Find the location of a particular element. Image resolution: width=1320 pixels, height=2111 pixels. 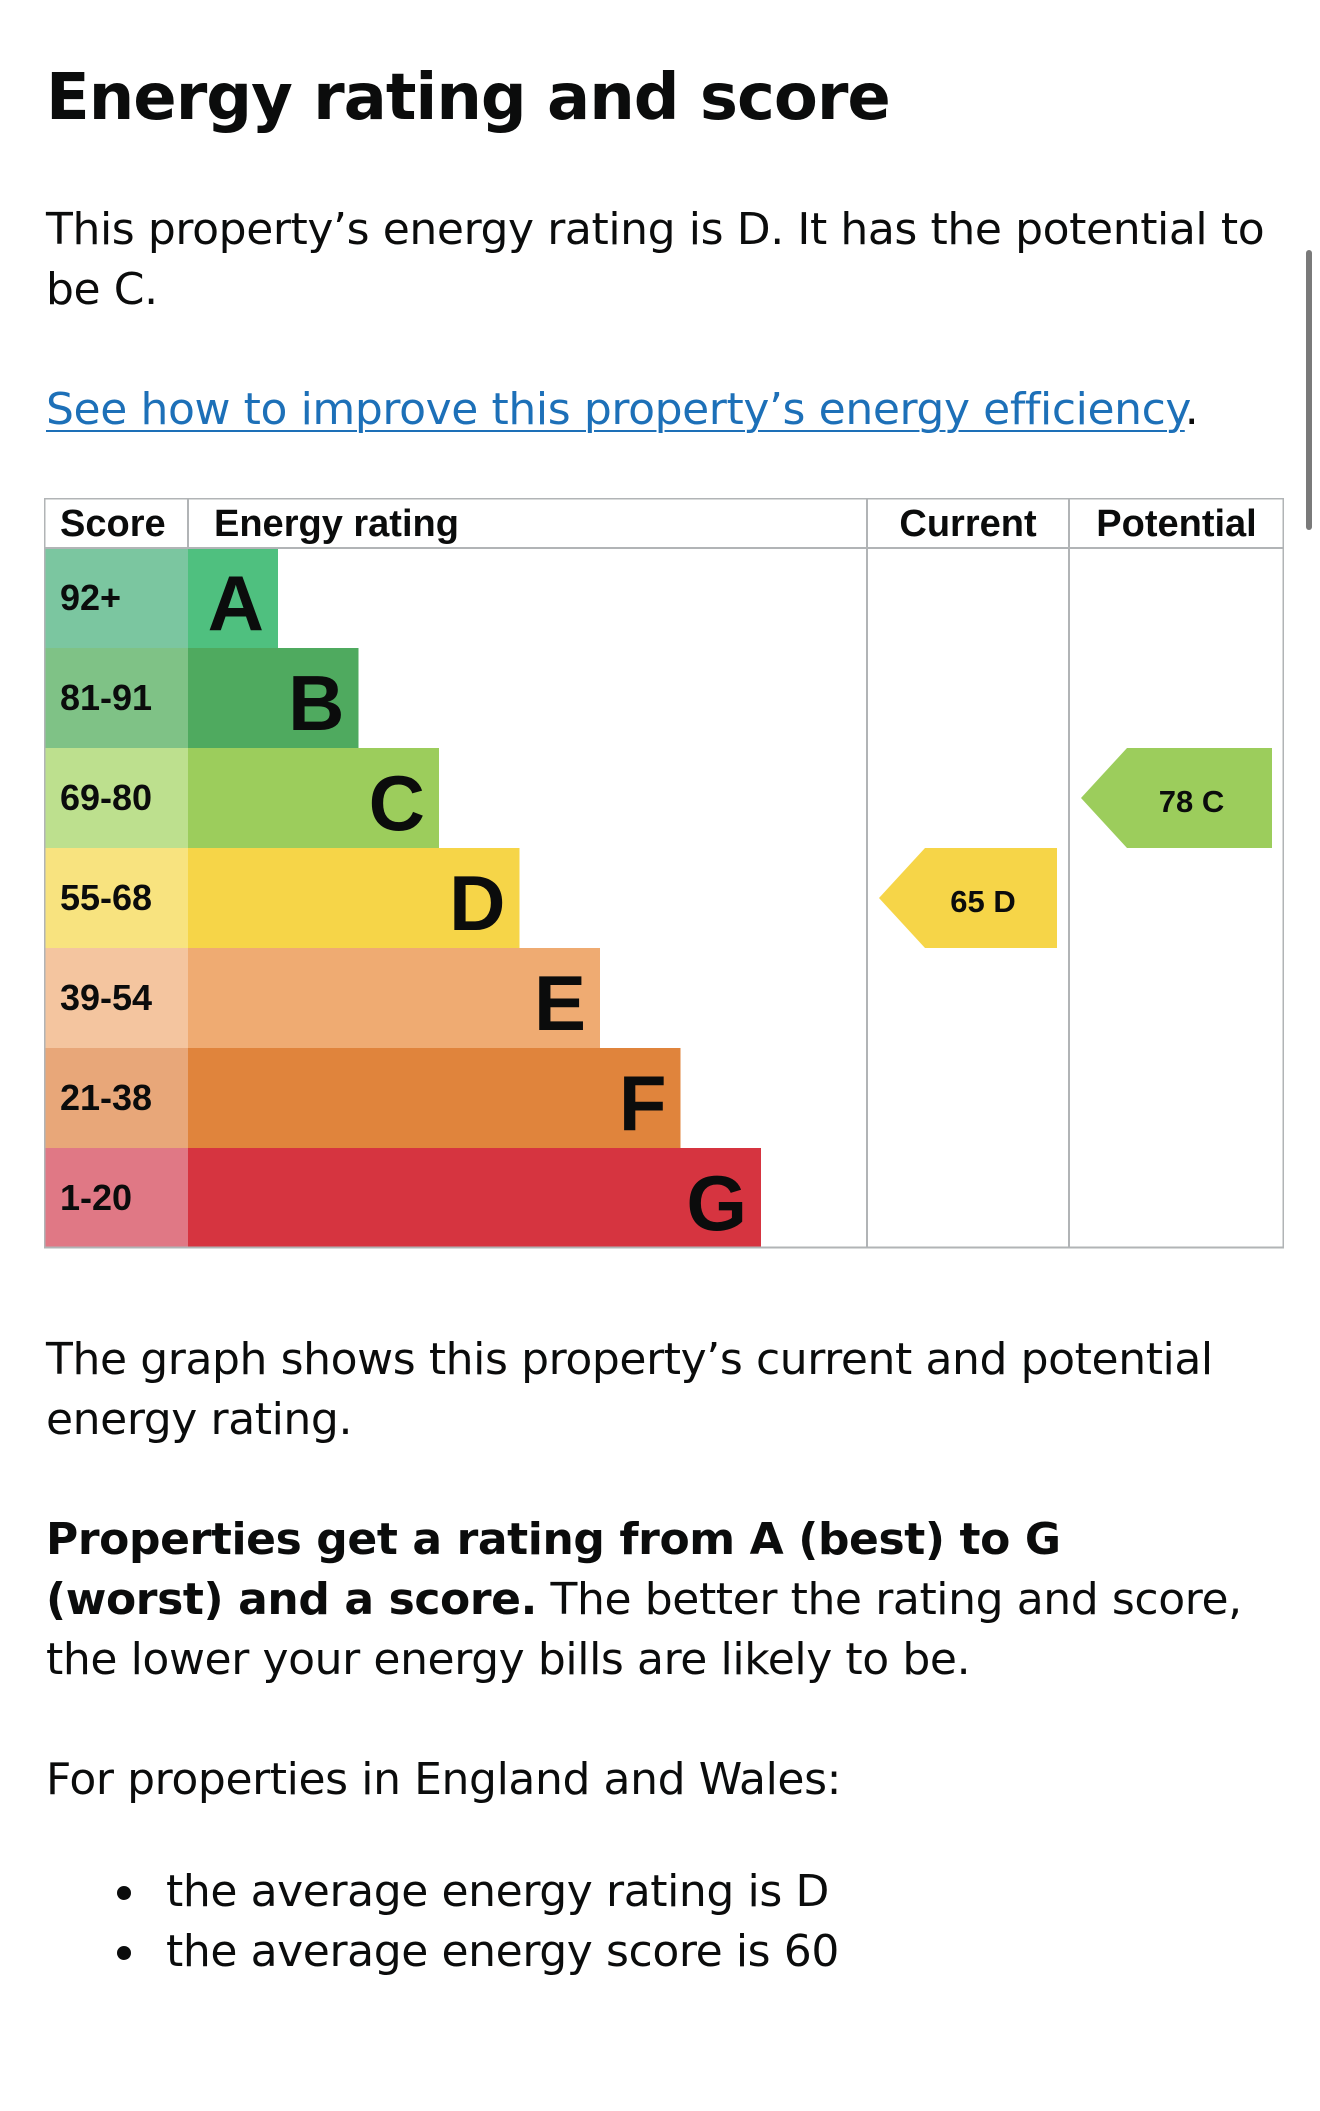

rating-letter-f: F is located at coordinates (643, 1103).